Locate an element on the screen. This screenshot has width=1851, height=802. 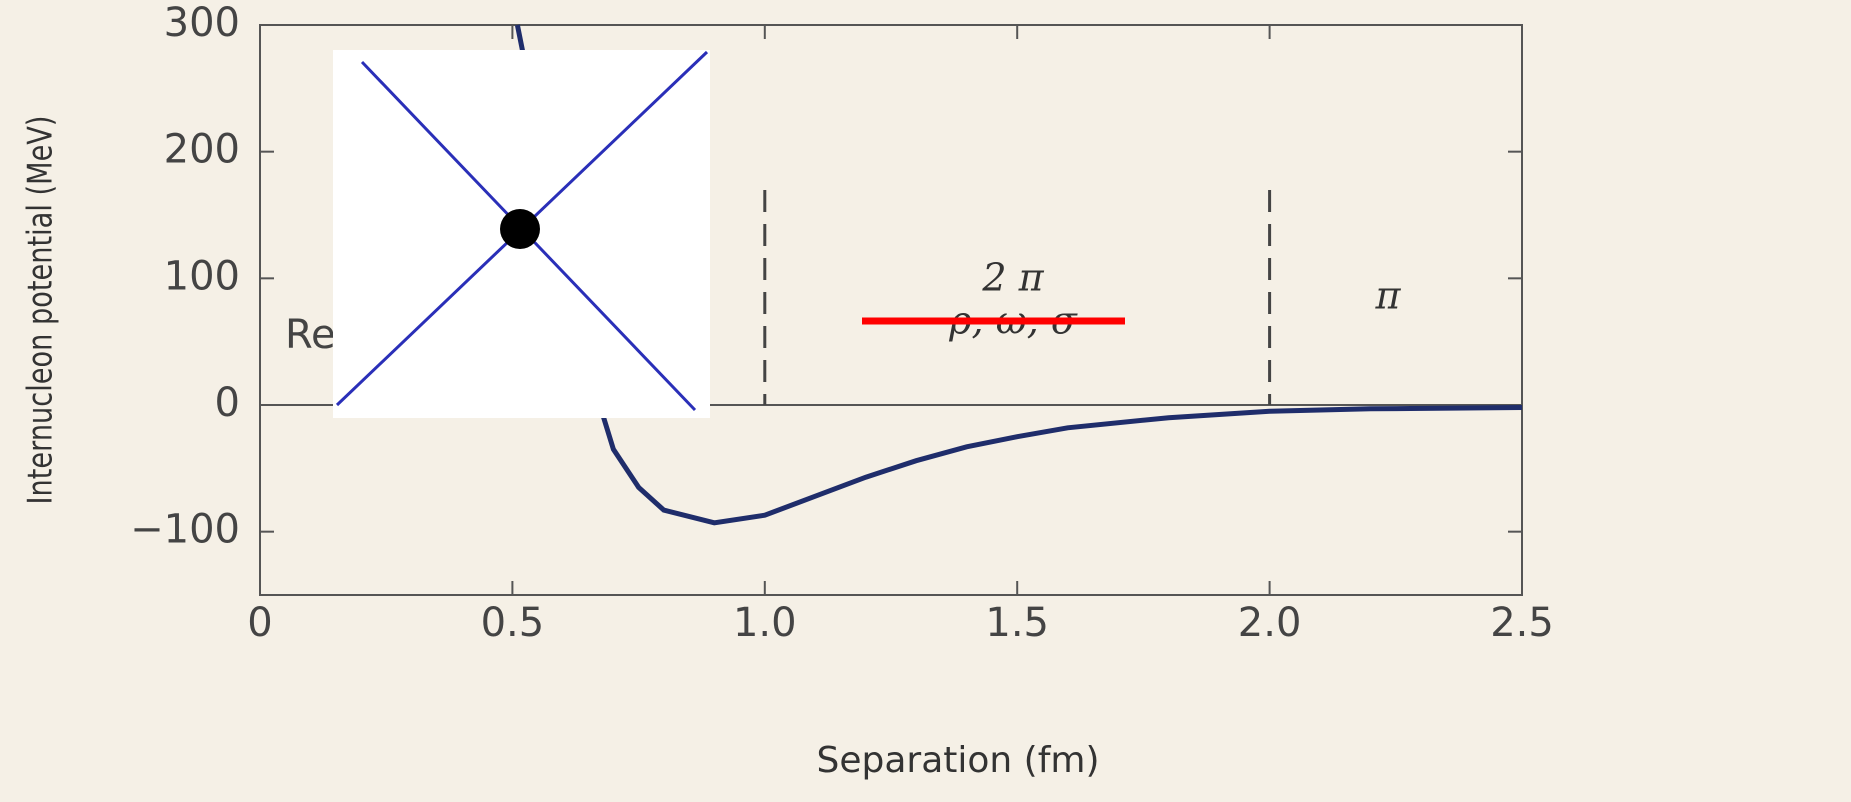
x-tick-label: 1.5 is located at coordinates (1017, 623).